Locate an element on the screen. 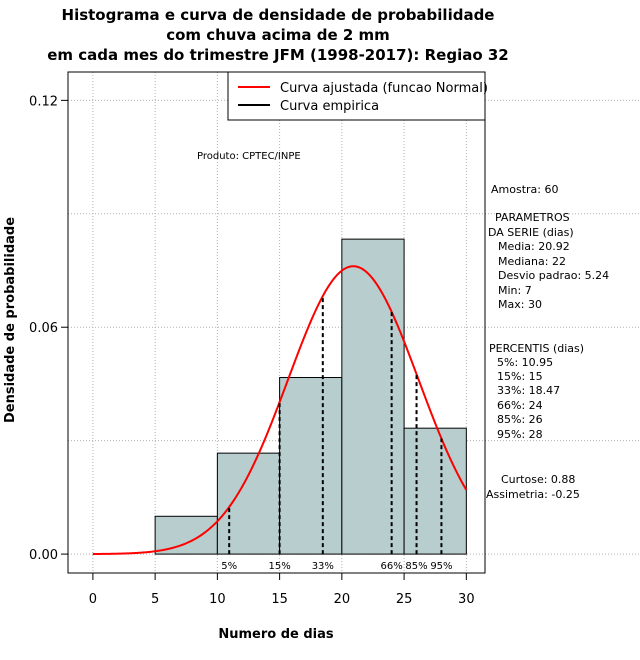 The width and height of the screenshot is (640, 660). x-tick-label-0: 0 is located at coordinates (93, 599).